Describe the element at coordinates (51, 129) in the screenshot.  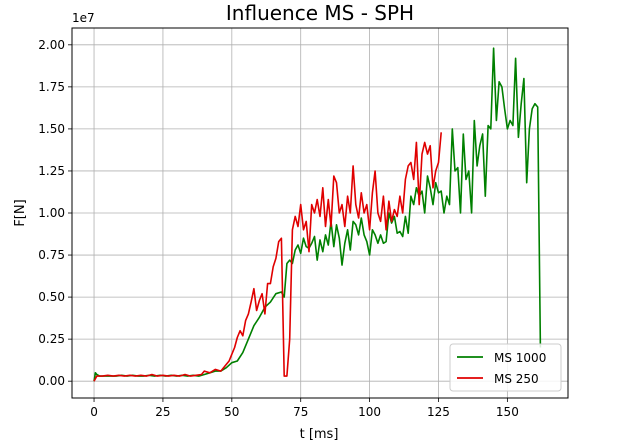
I see `y-tick-label: 1.50` at that location.